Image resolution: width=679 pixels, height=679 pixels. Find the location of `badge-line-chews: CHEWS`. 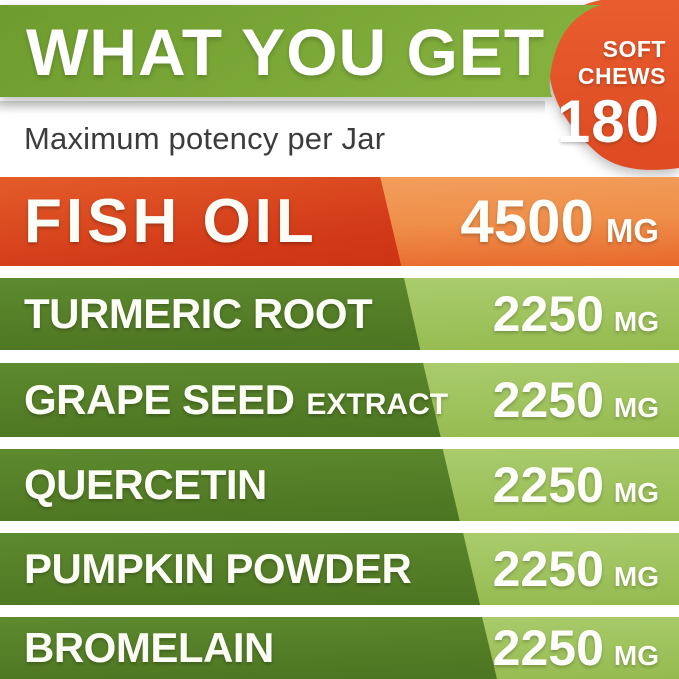

badge-line-chews: CHEWS is located at coordinates (621, 76).